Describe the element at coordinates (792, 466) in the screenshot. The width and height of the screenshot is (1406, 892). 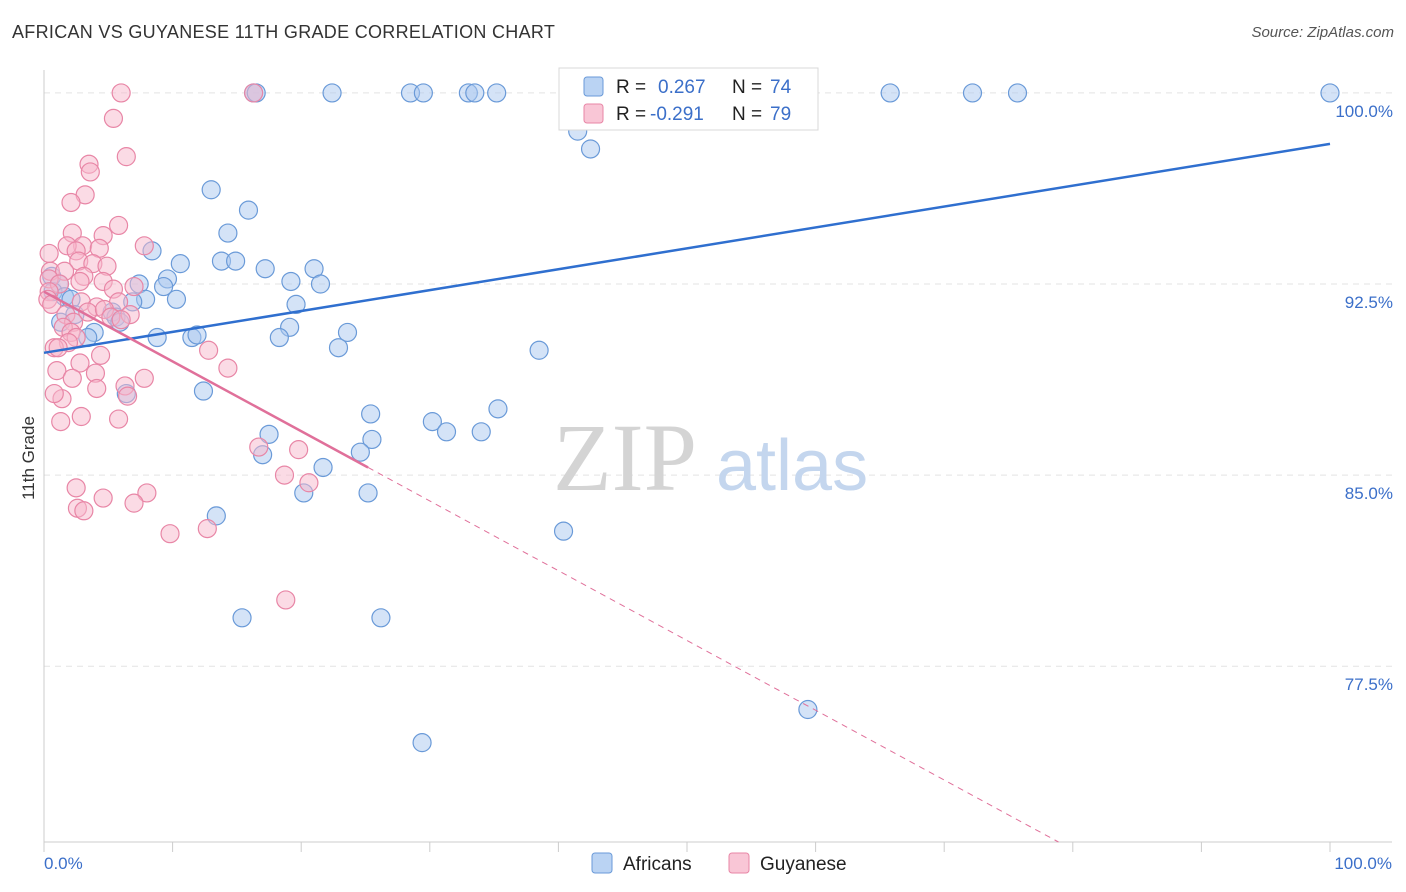
I see `watermark-atlas: atlas` at that location.